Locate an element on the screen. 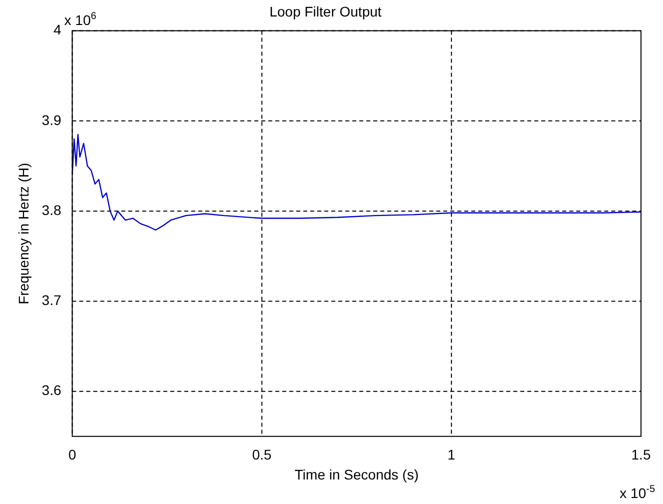 This screenshot has height=504, width=663. chart-title: Loop Filter Output is located at coordinates (325, 11).